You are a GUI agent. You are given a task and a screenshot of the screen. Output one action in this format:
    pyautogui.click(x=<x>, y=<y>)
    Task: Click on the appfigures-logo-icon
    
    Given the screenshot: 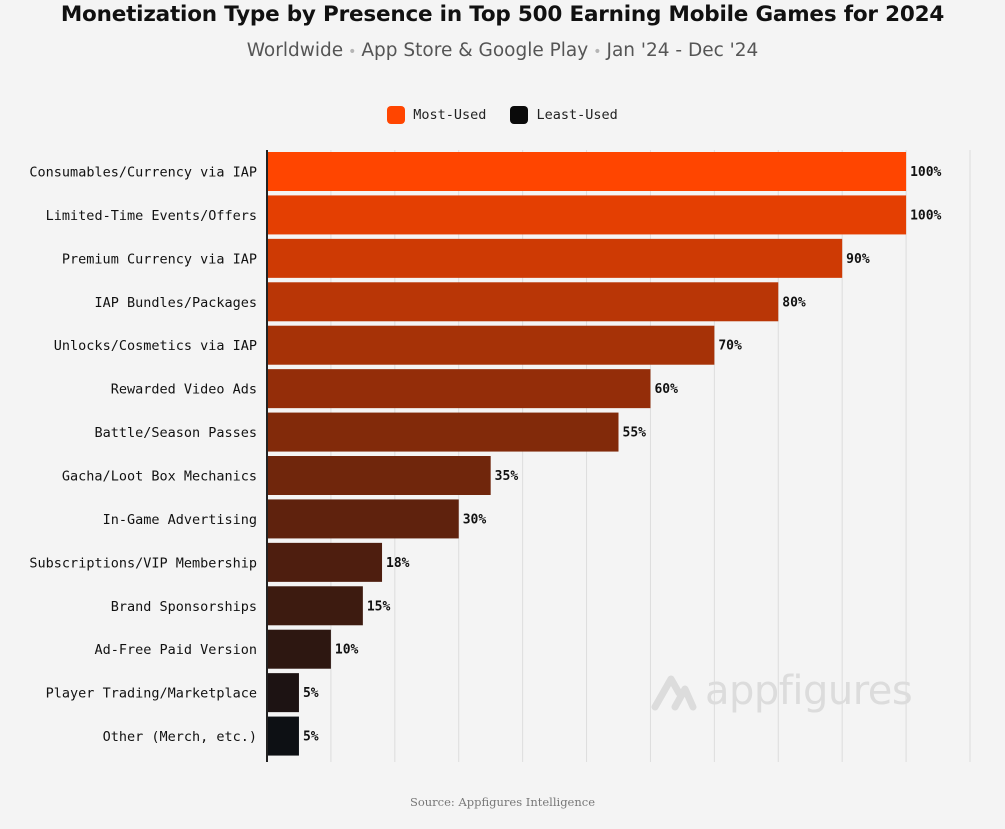 What is the action you would take?
    pyautogui.click(x=674, y=693)
    